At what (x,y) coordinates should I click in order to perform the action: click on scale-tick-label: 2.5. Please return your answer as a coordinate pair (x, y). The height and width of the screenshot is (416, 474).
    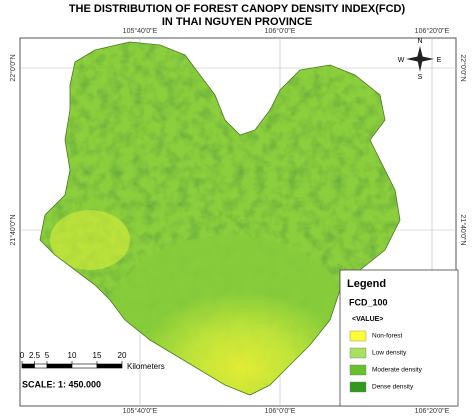
    Looking at the image, I should click on (35, 355).